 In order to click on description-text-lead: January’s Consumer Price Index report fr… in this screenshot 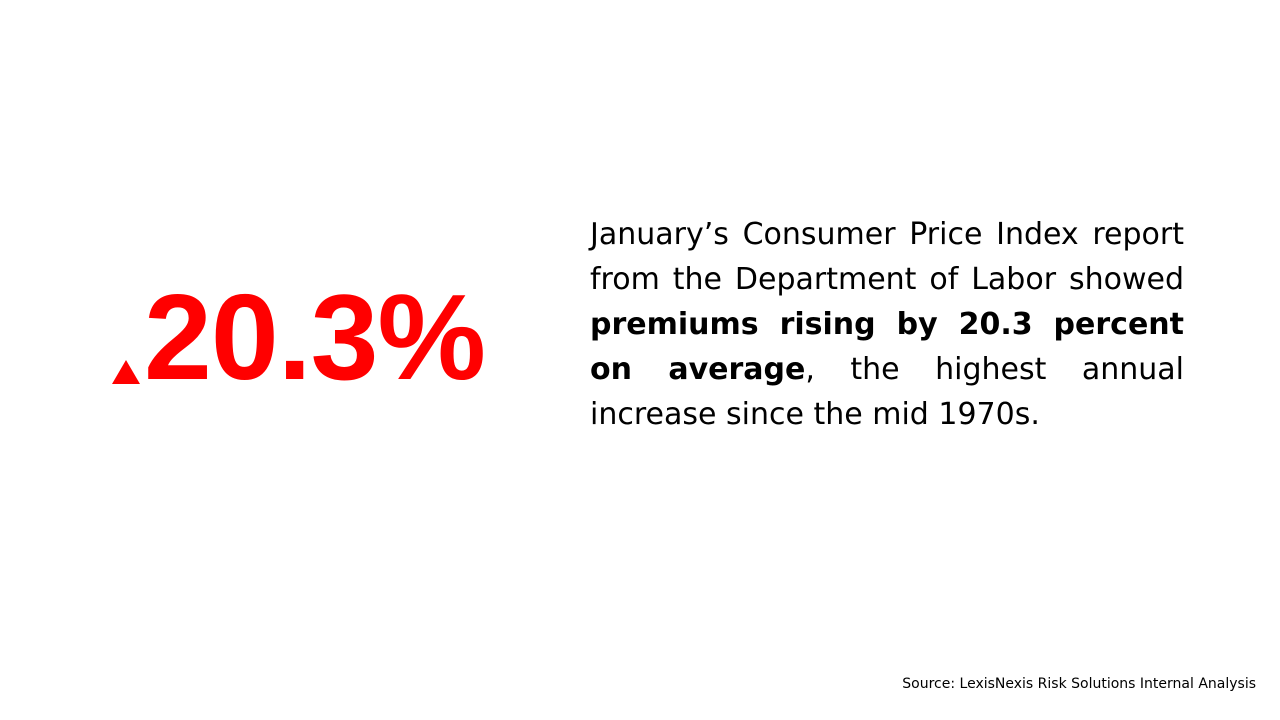, I will do `click(887, 257)`.